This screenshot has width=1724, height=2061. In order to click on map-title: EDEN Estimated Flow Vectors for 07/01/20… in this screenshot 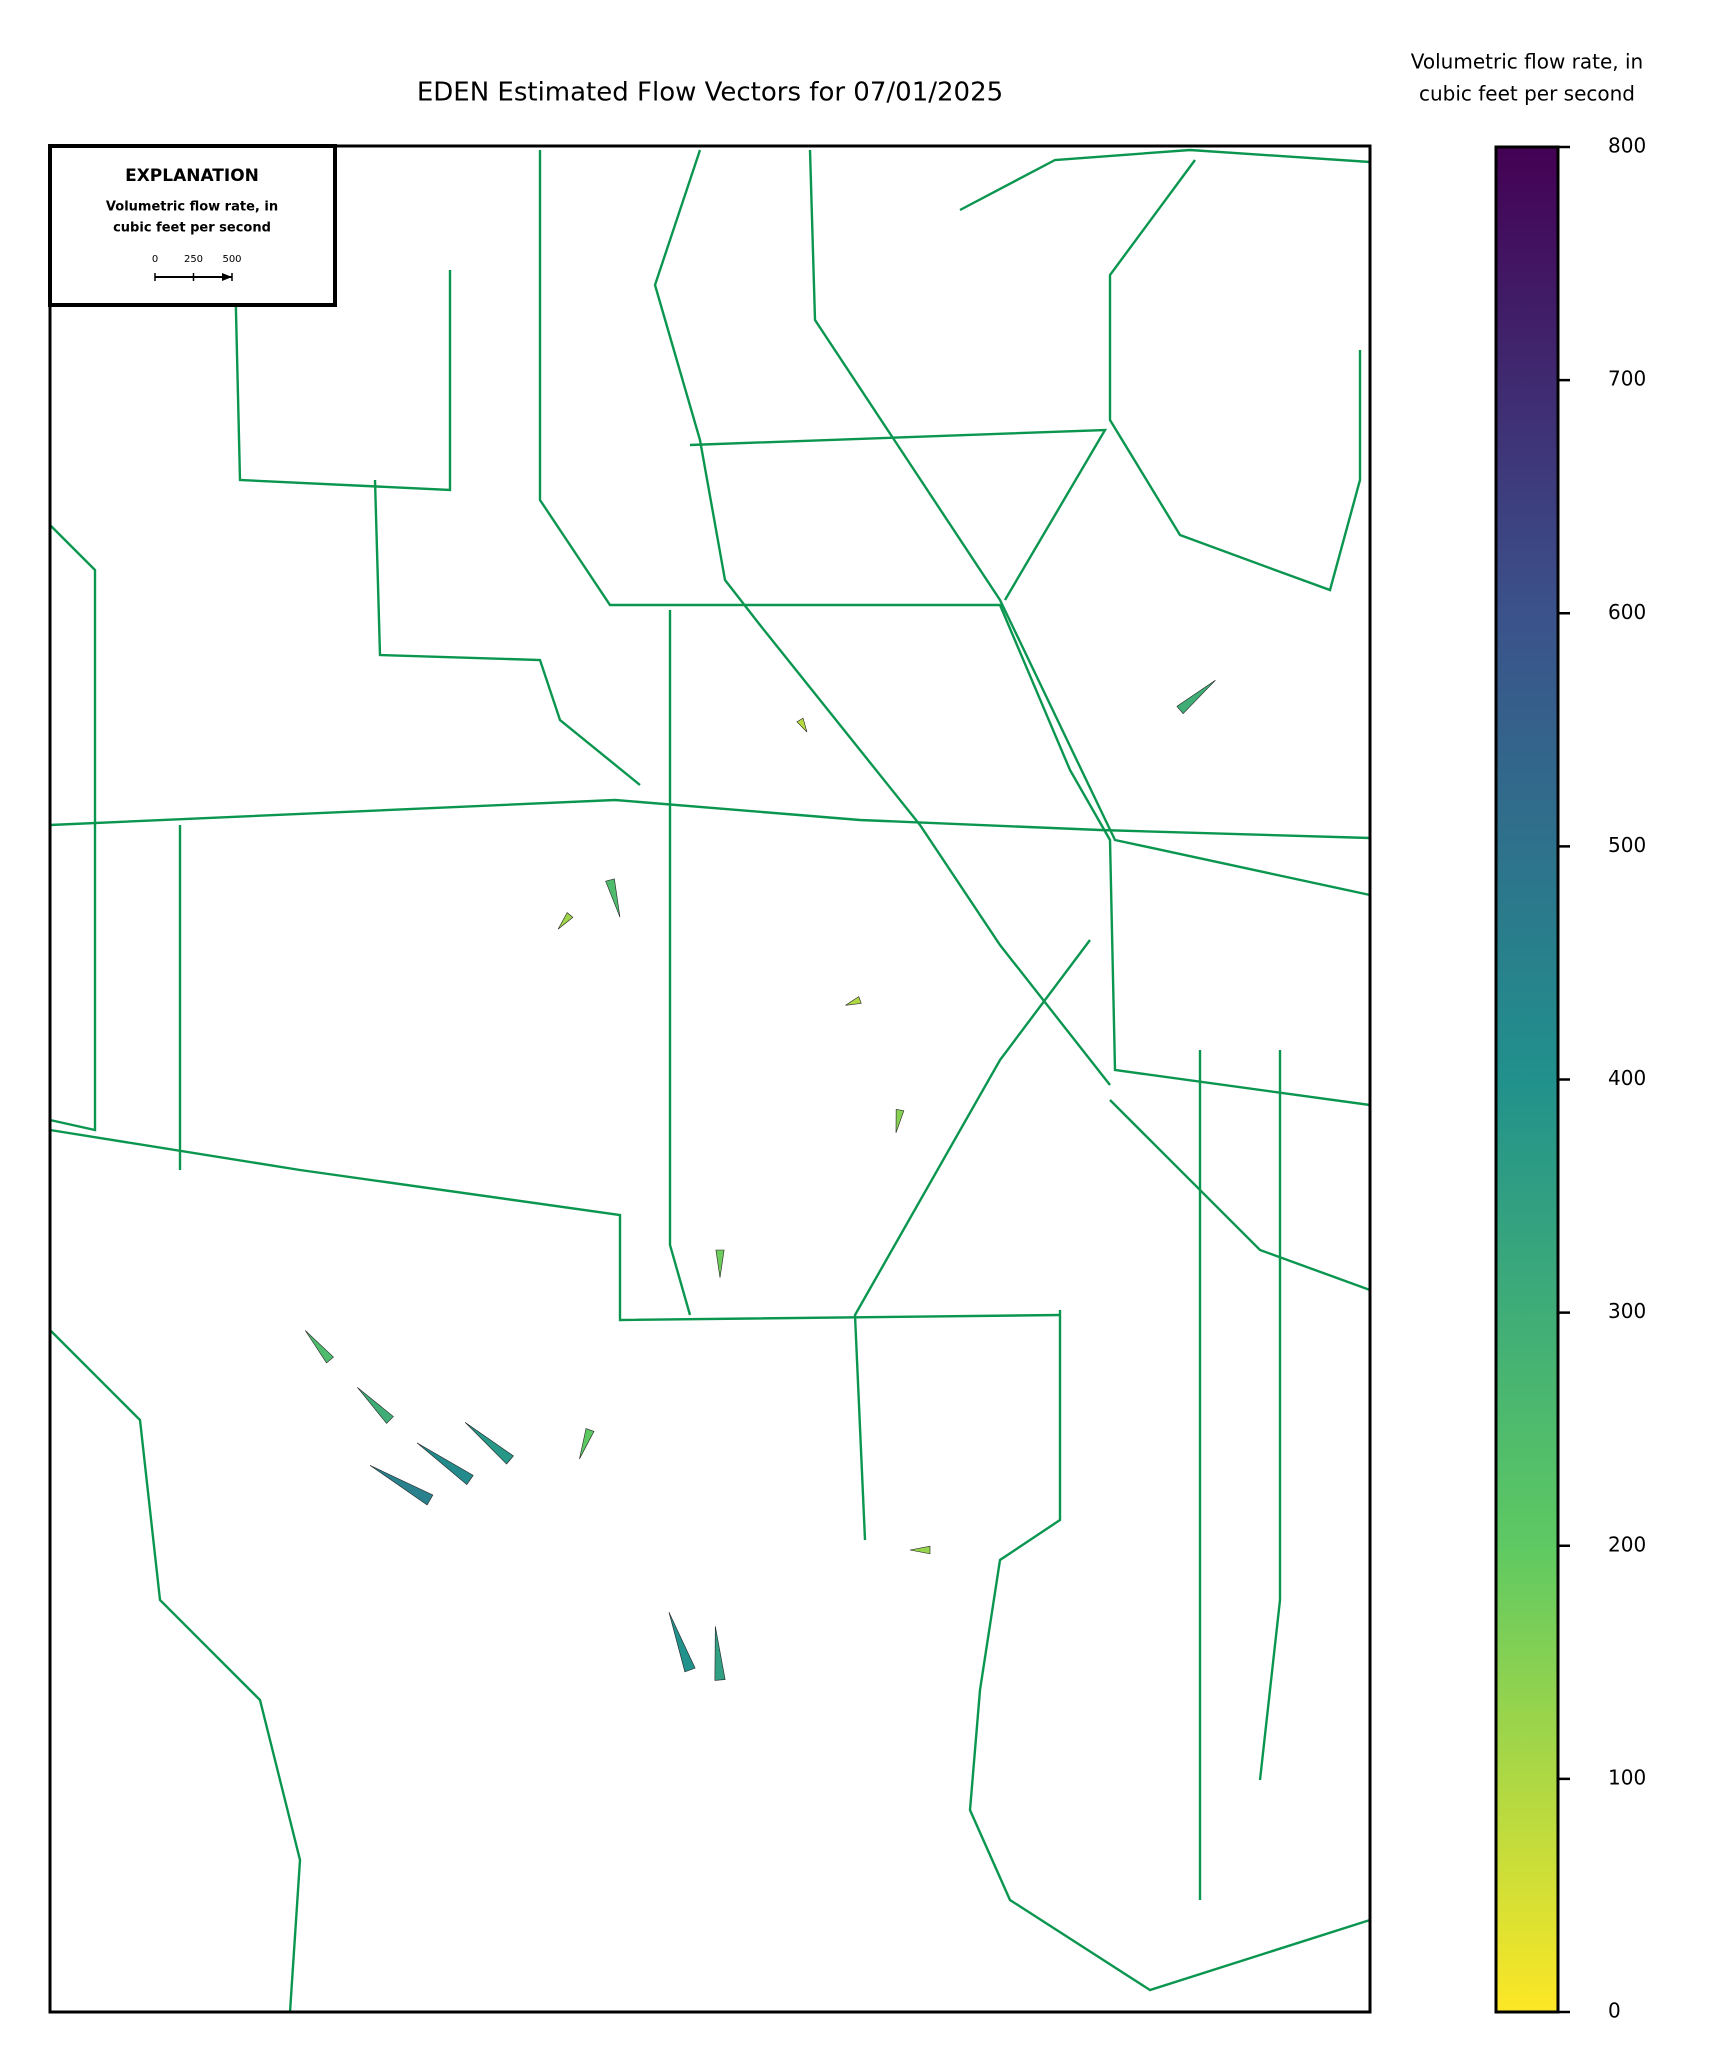, I will do `click(710, 93)`.